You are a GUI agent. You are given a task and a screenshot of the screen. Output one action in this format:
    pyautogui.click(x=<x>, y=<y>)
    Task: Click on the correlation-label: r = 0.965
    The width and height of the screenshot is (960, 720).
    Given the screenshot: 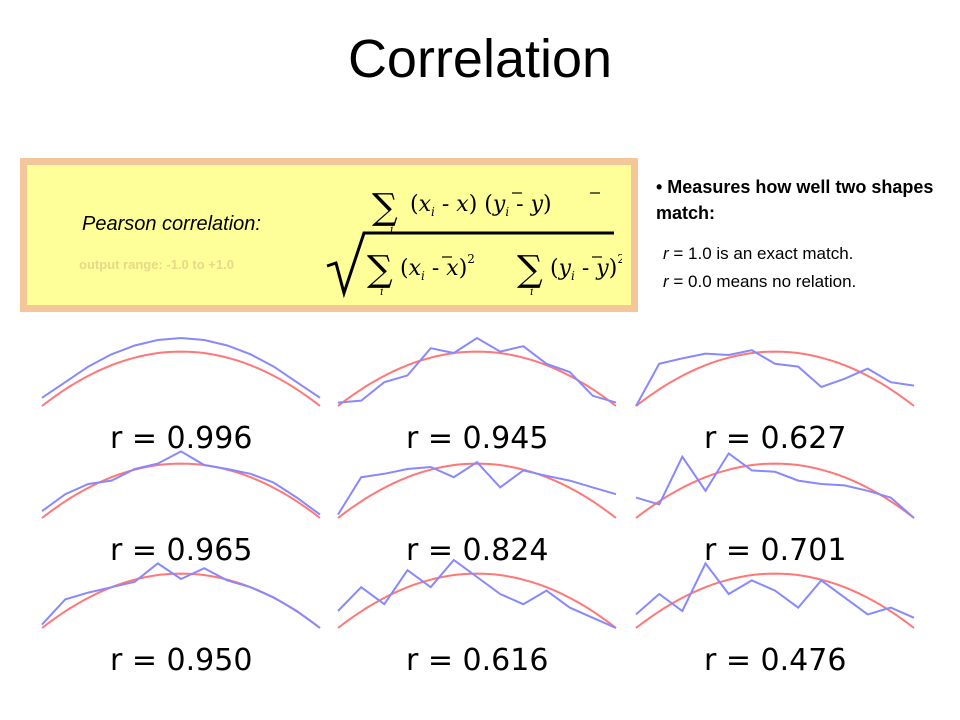 What is the action you would take?
    pyautogui.click(x=181, y=550)
    